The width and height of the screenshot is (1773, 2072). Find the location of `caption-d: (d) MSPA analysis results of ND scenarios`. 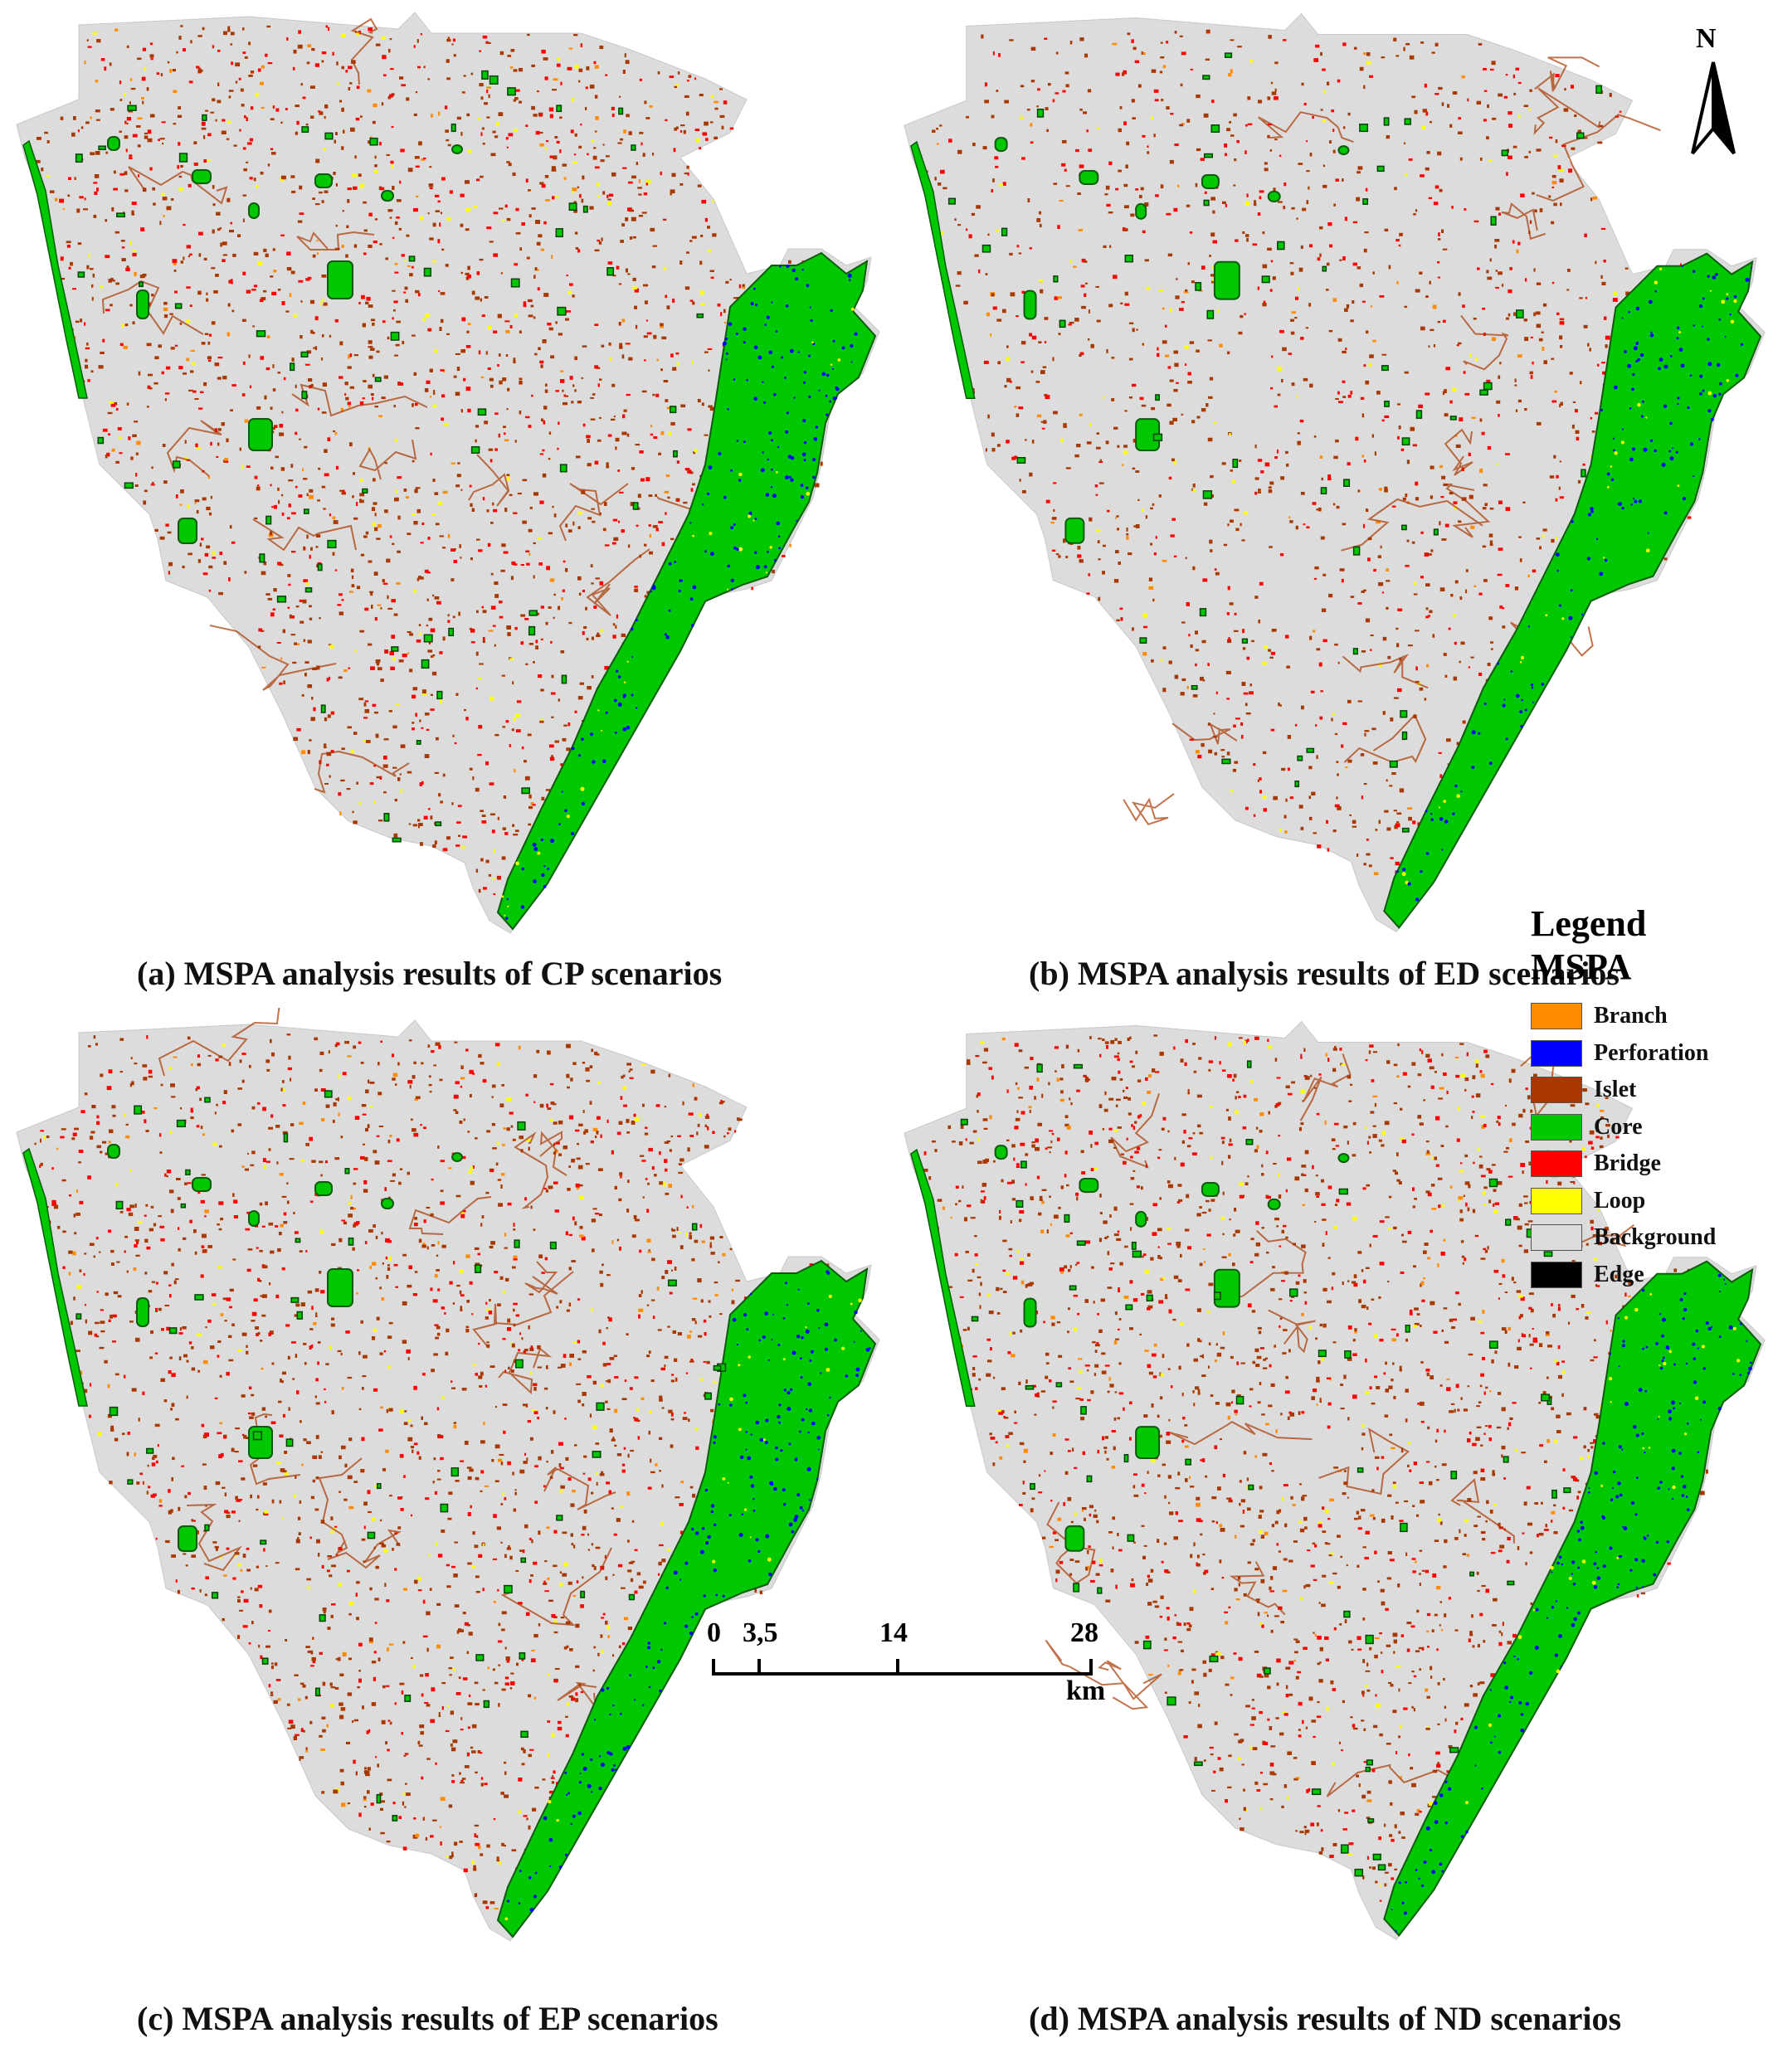

caption-d: (d) MSPA analysis results of ND scenarios is located at coordinates (1325, 2018).